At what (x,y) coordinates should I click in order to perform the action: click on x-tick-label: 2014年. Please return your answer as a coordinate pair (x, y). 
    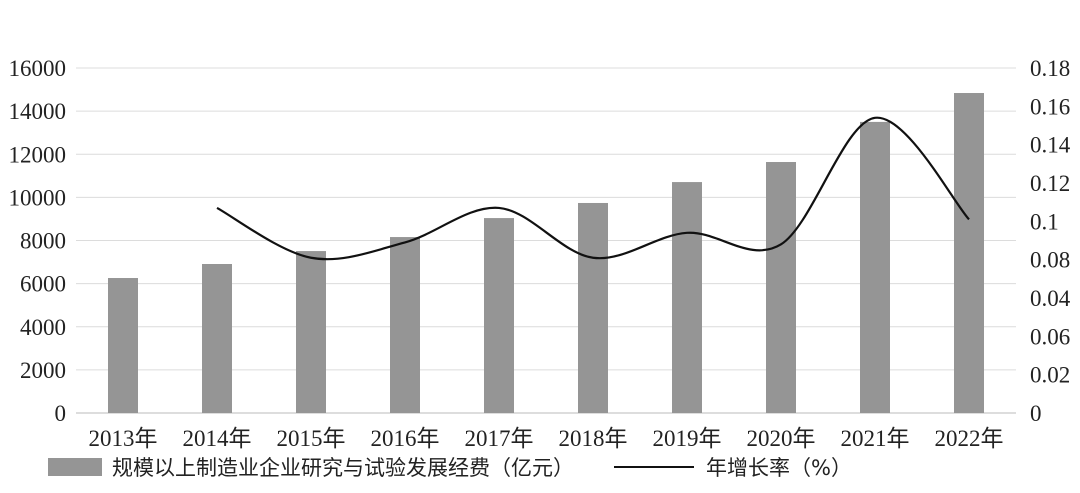
    Looking at the image, I should click on (217, 438).